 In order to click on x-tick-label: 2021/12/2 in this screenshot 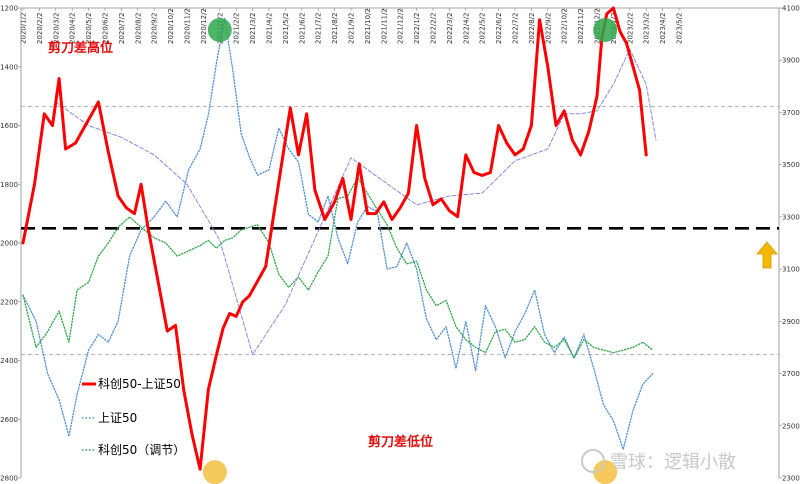, I will do `click(401, 26)`.